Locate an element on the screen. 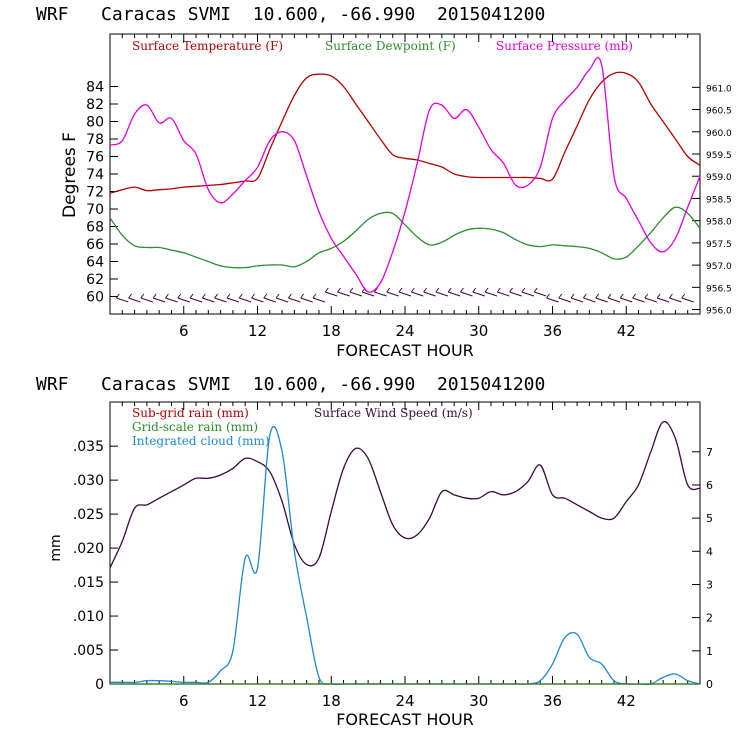 The image size is (740, 740). x-tick-label: 18 is located at coordinates (331, 331).